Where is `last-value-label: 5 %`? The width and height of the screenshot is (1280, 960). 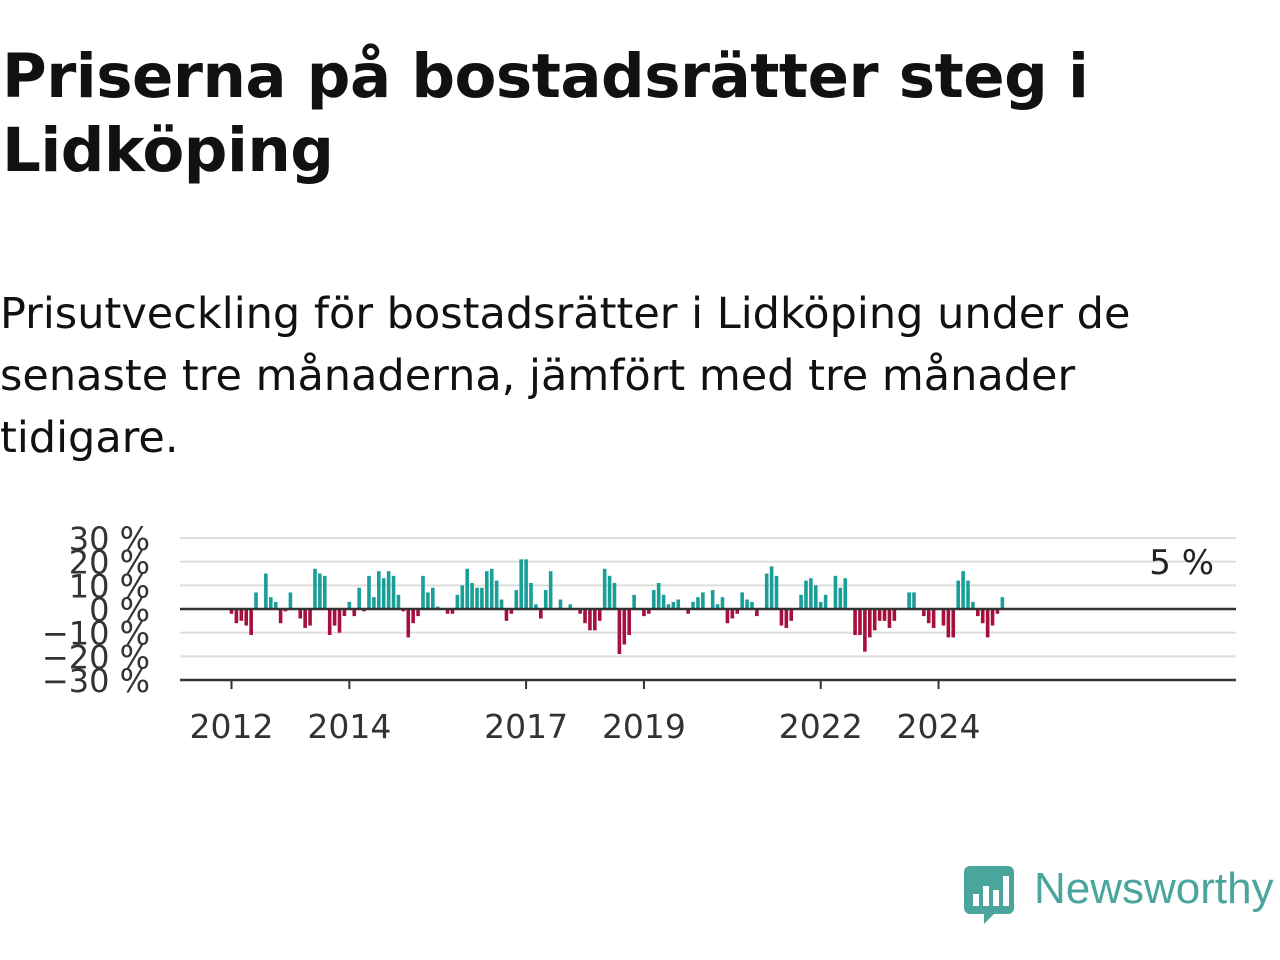 last-value-label: 5 % is located at coordinates (1181, 563).